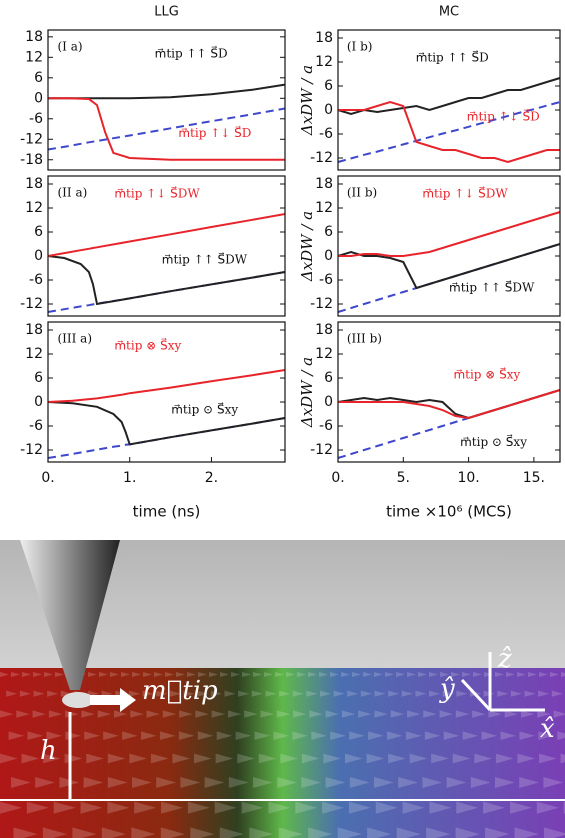  Describe the element at coordinates (504, 659) in the screenshot. I see `z-label: ẑ` at that location.